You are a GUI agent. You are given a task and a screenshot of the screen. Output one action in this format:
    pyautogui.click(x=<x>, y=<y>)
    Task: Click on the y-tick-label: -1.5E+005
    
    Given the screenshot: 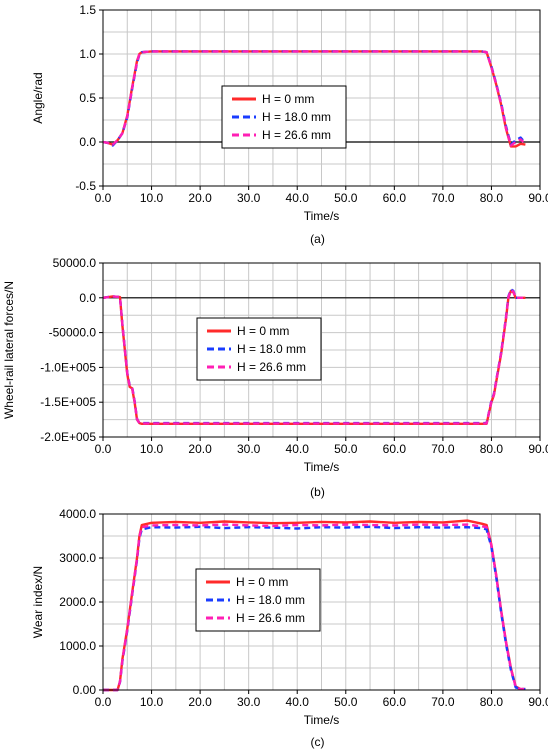 What is the action you would take?
    pyautogui.click(x=68, y=402)
    